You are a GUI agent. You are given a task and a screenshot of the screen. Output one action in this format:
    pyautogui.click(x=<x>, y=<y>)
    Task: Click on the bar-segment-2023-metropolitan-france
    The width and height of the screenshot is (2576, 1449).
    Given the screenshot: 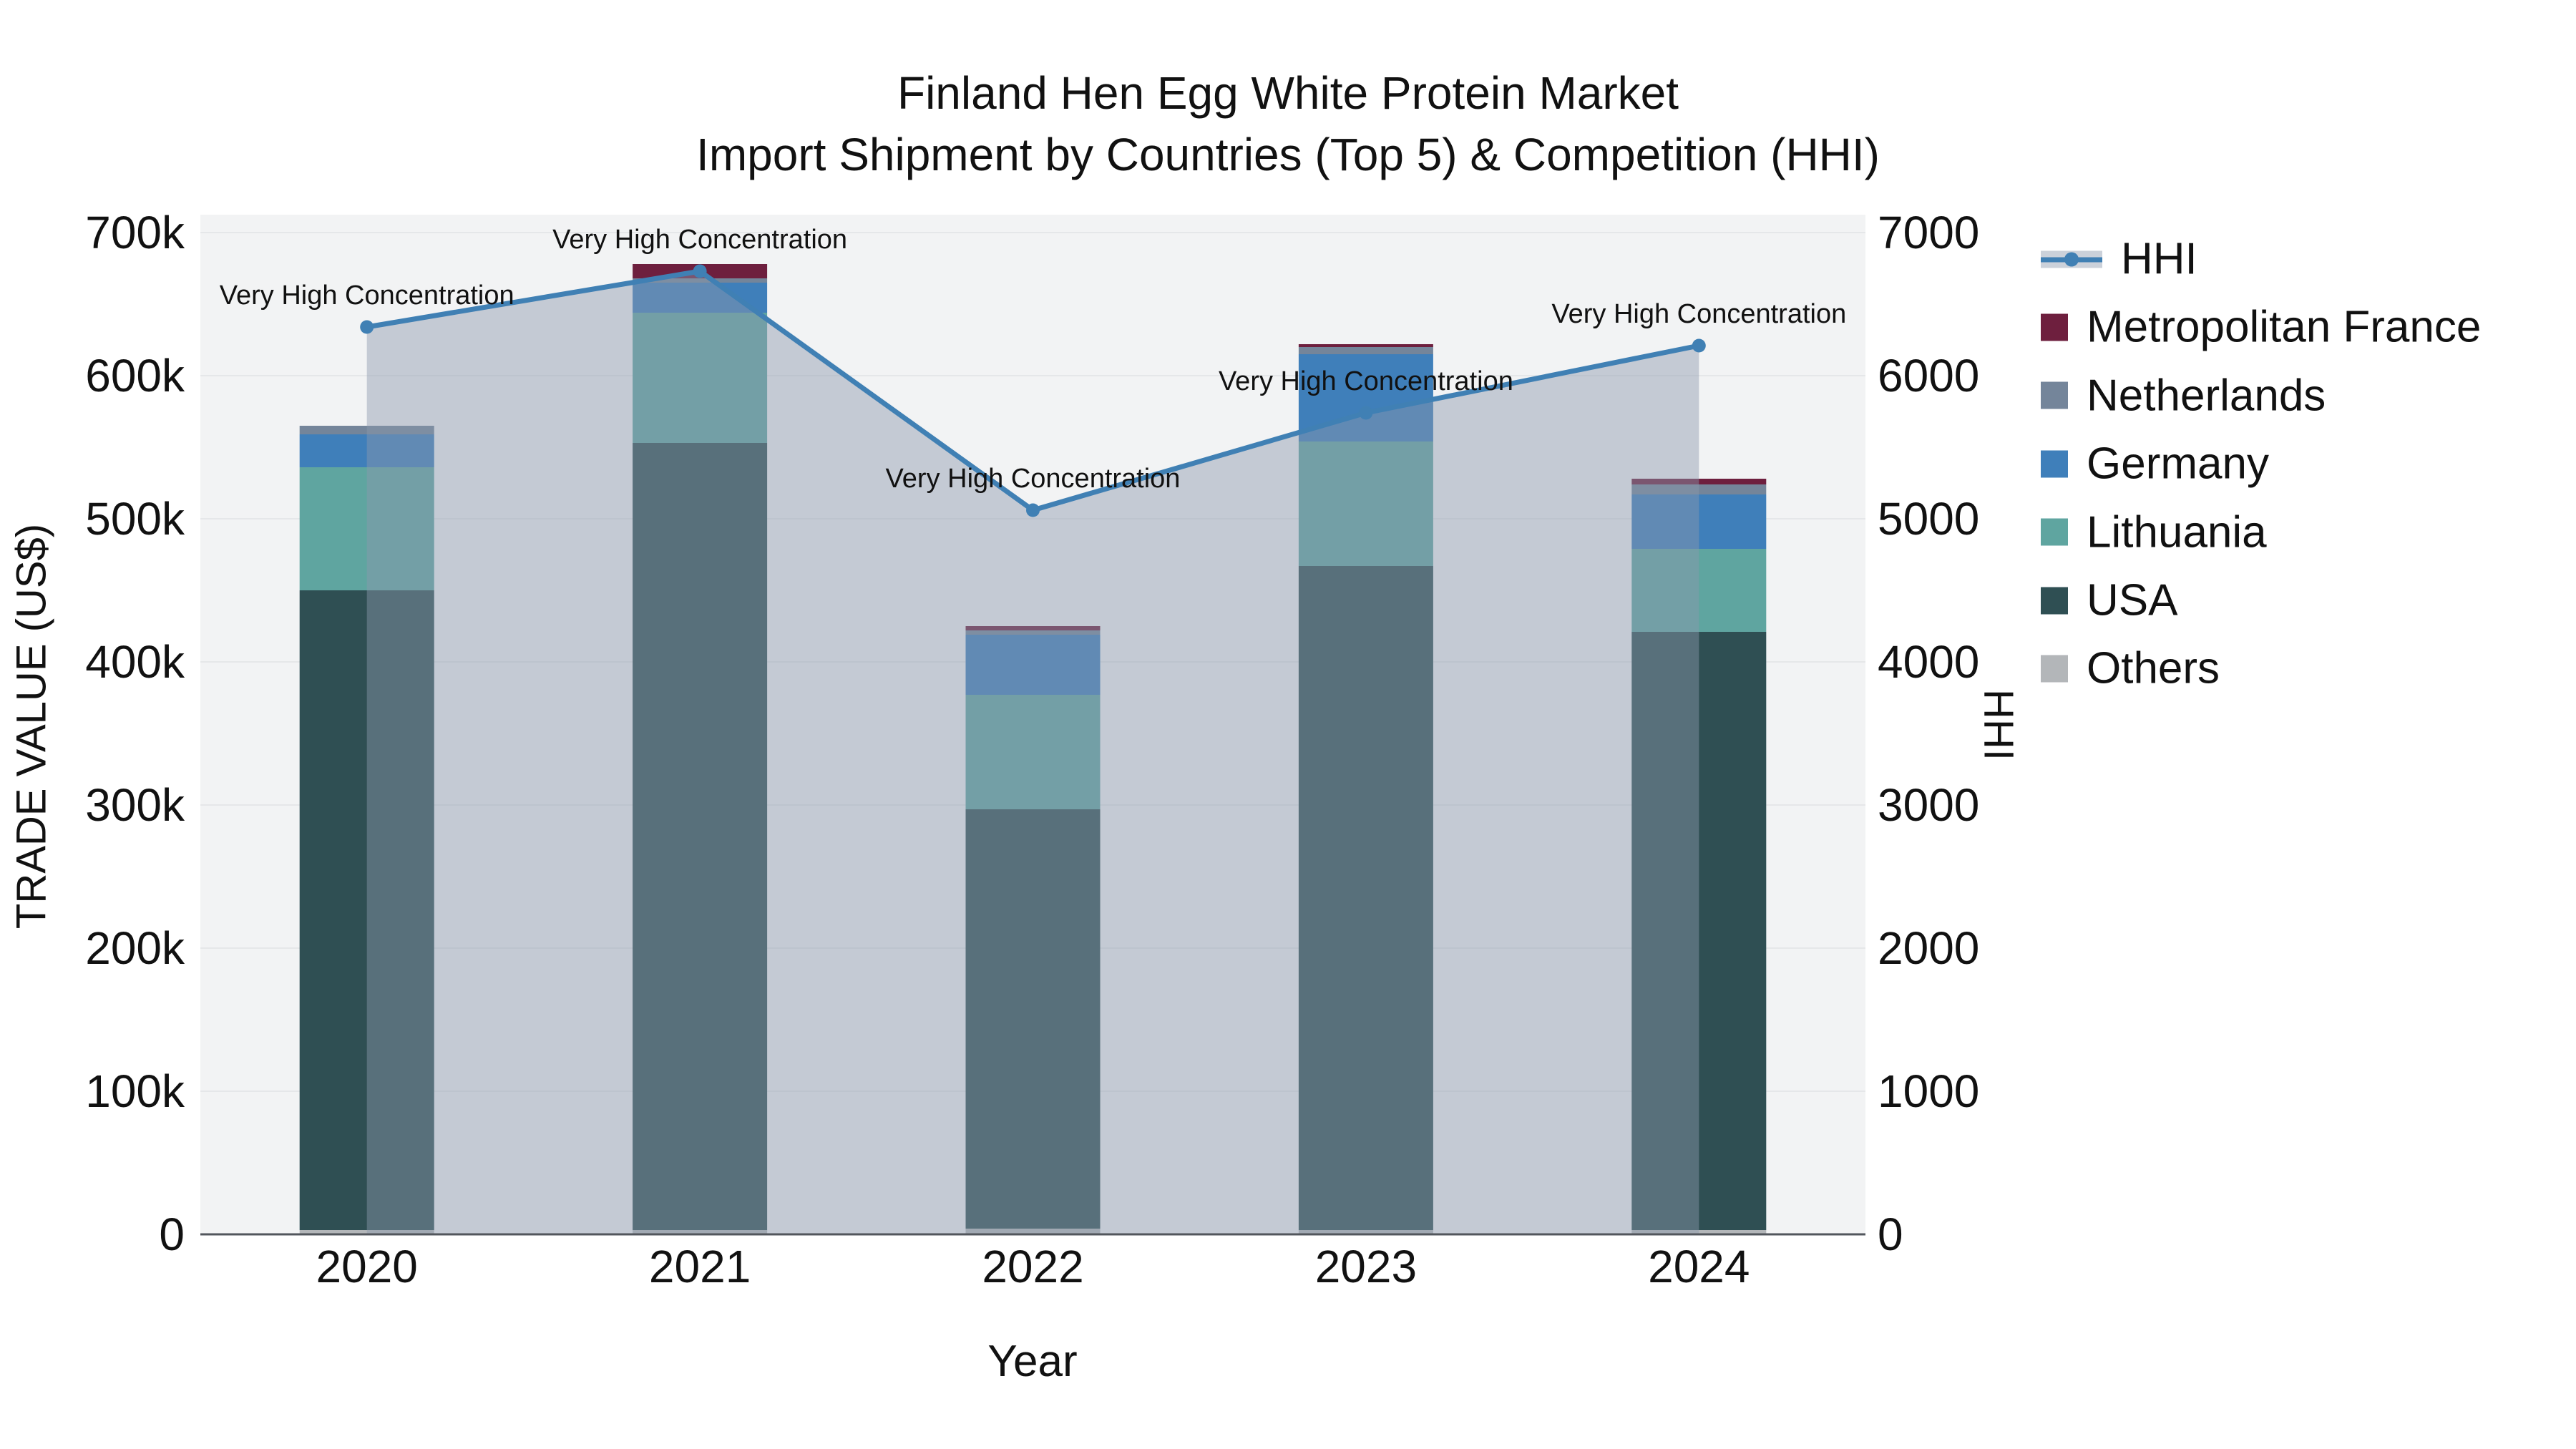 What is the action you would take?
    pyautogui.click(x=1365, y=345)
    